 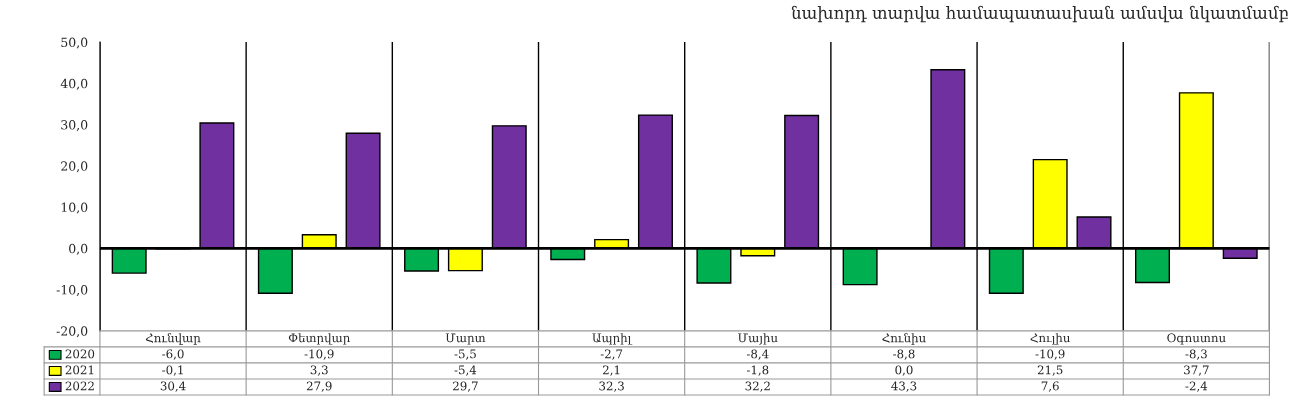 I want to click on x-tick-label: Մայիս, so click(x=758, y=339).